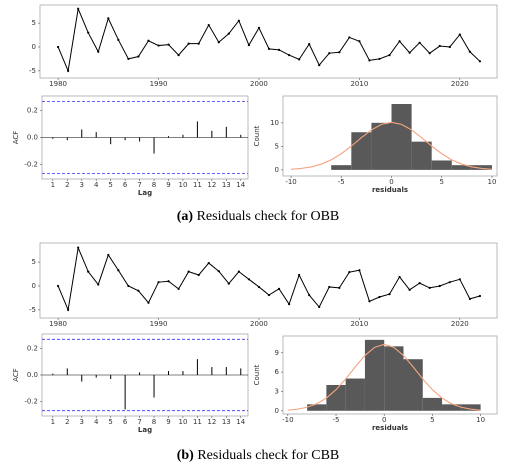 Image resolution: width=517 pixels, height=467 pixels. I want to click on x-tick-label: 8, so click(154, 422).